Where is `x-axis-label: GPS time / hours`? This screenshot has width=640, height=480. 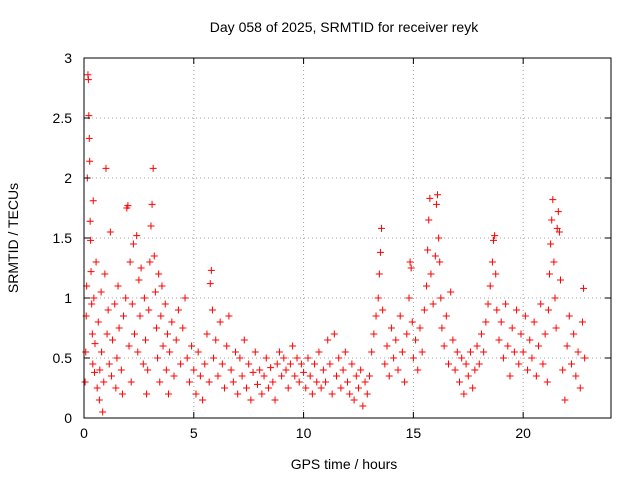 x-axis-label: GPS time / hours is located at coordinates (344, 464).